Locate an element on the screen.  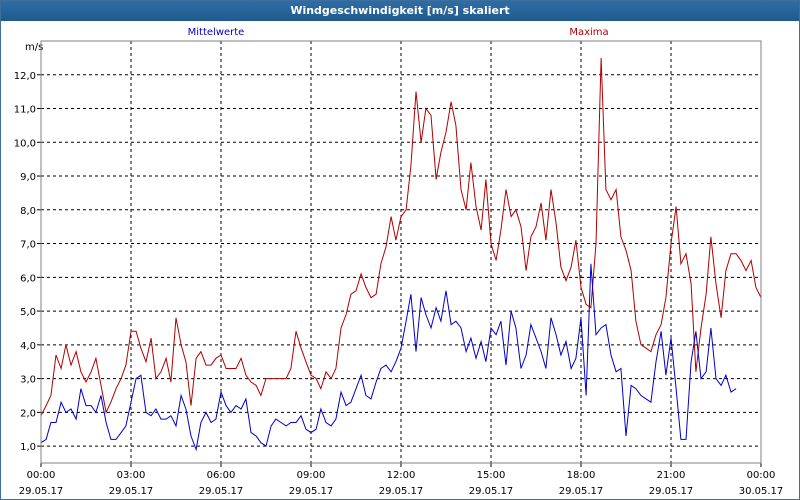
y-tick-label: 4,0 is located at coordinates (28, 346).